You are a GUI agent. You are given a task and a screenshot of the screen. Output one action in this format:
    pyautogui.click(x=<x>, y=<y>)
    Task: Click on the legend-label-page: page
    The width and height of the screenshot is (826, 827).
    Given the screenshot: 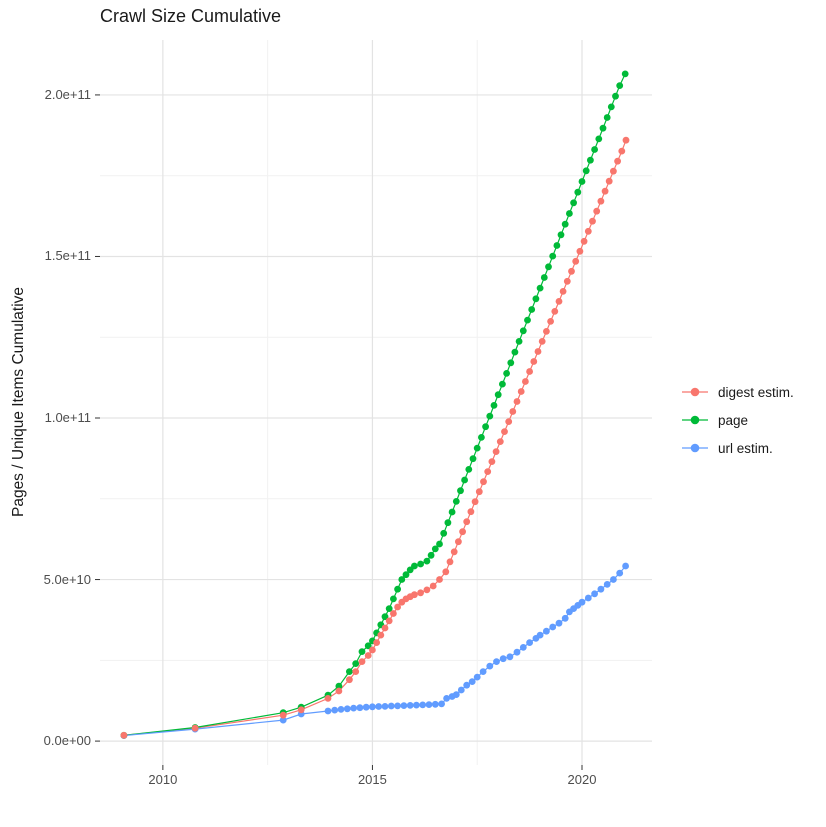 What is the action you would take?
    pyautogui.click(x=733, y=420)
    